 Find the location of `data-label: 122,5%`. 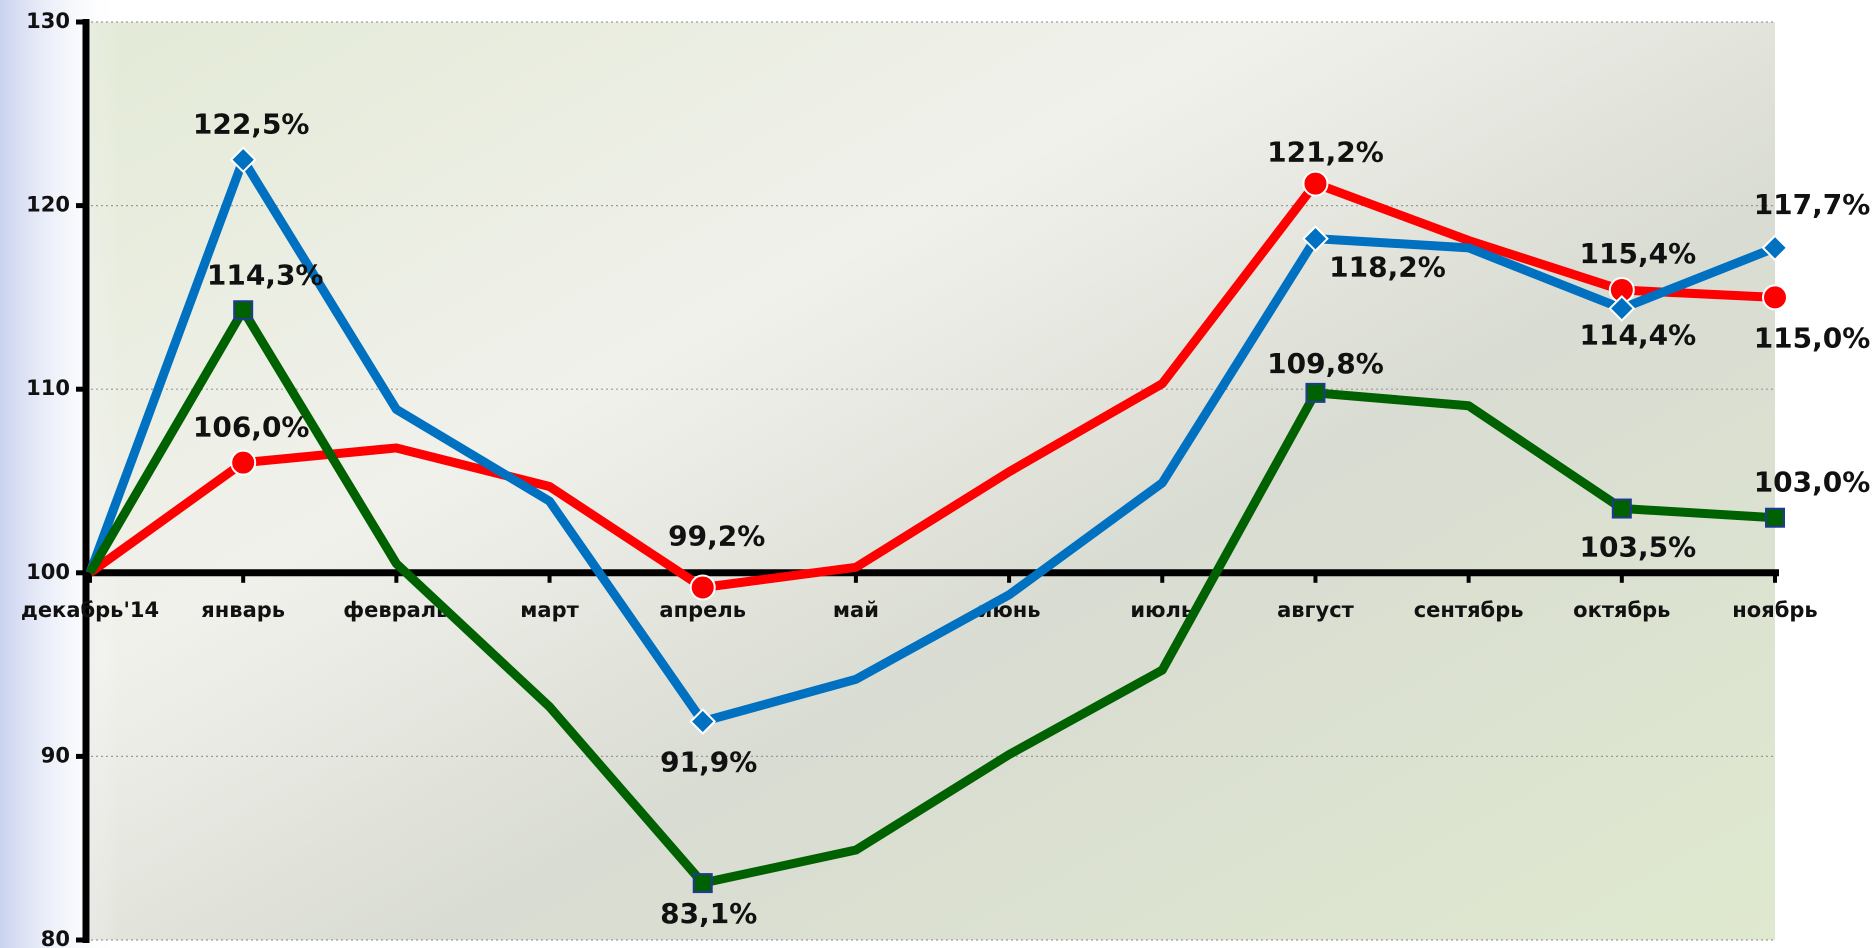

data-label: 122,5% is located at coordinates (251, 124).